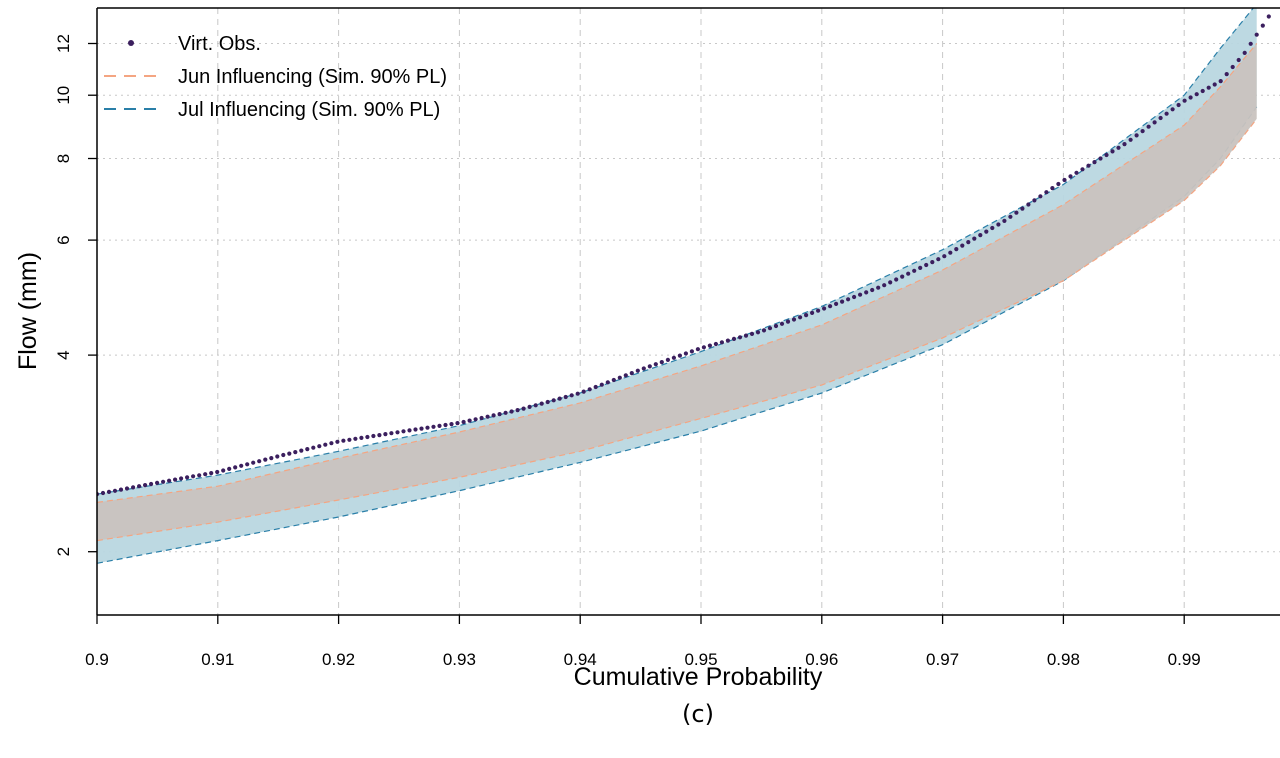  What do you see at coordinates (312, 77) in the screenshot?
I see `legend-label-jun: Jun Influencing (Sim. 90% PL)` at bounding box center [312, 77].